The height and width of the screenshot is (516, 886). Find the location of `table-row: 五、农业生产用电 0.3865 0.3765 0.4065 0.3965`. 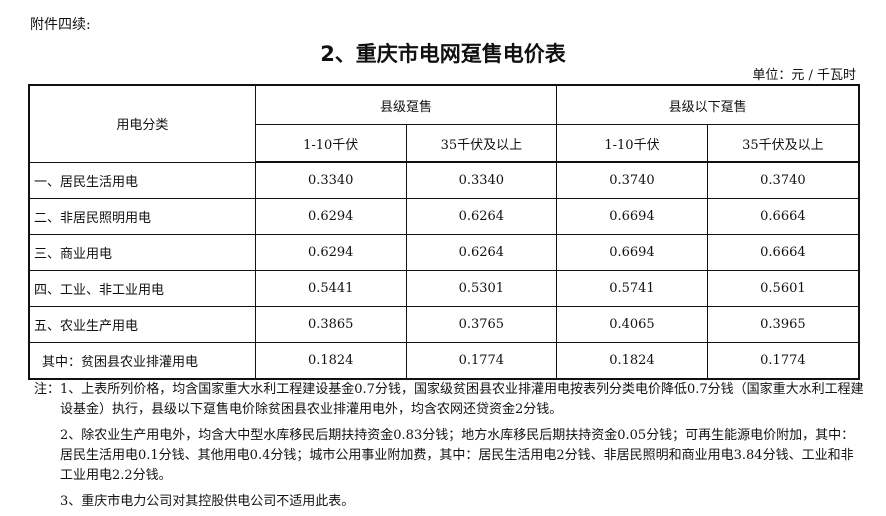

table-row: 五、农业生产用电 0.3865 0.3765 0.4065 0.3965 is located at coordinates (444, 324).